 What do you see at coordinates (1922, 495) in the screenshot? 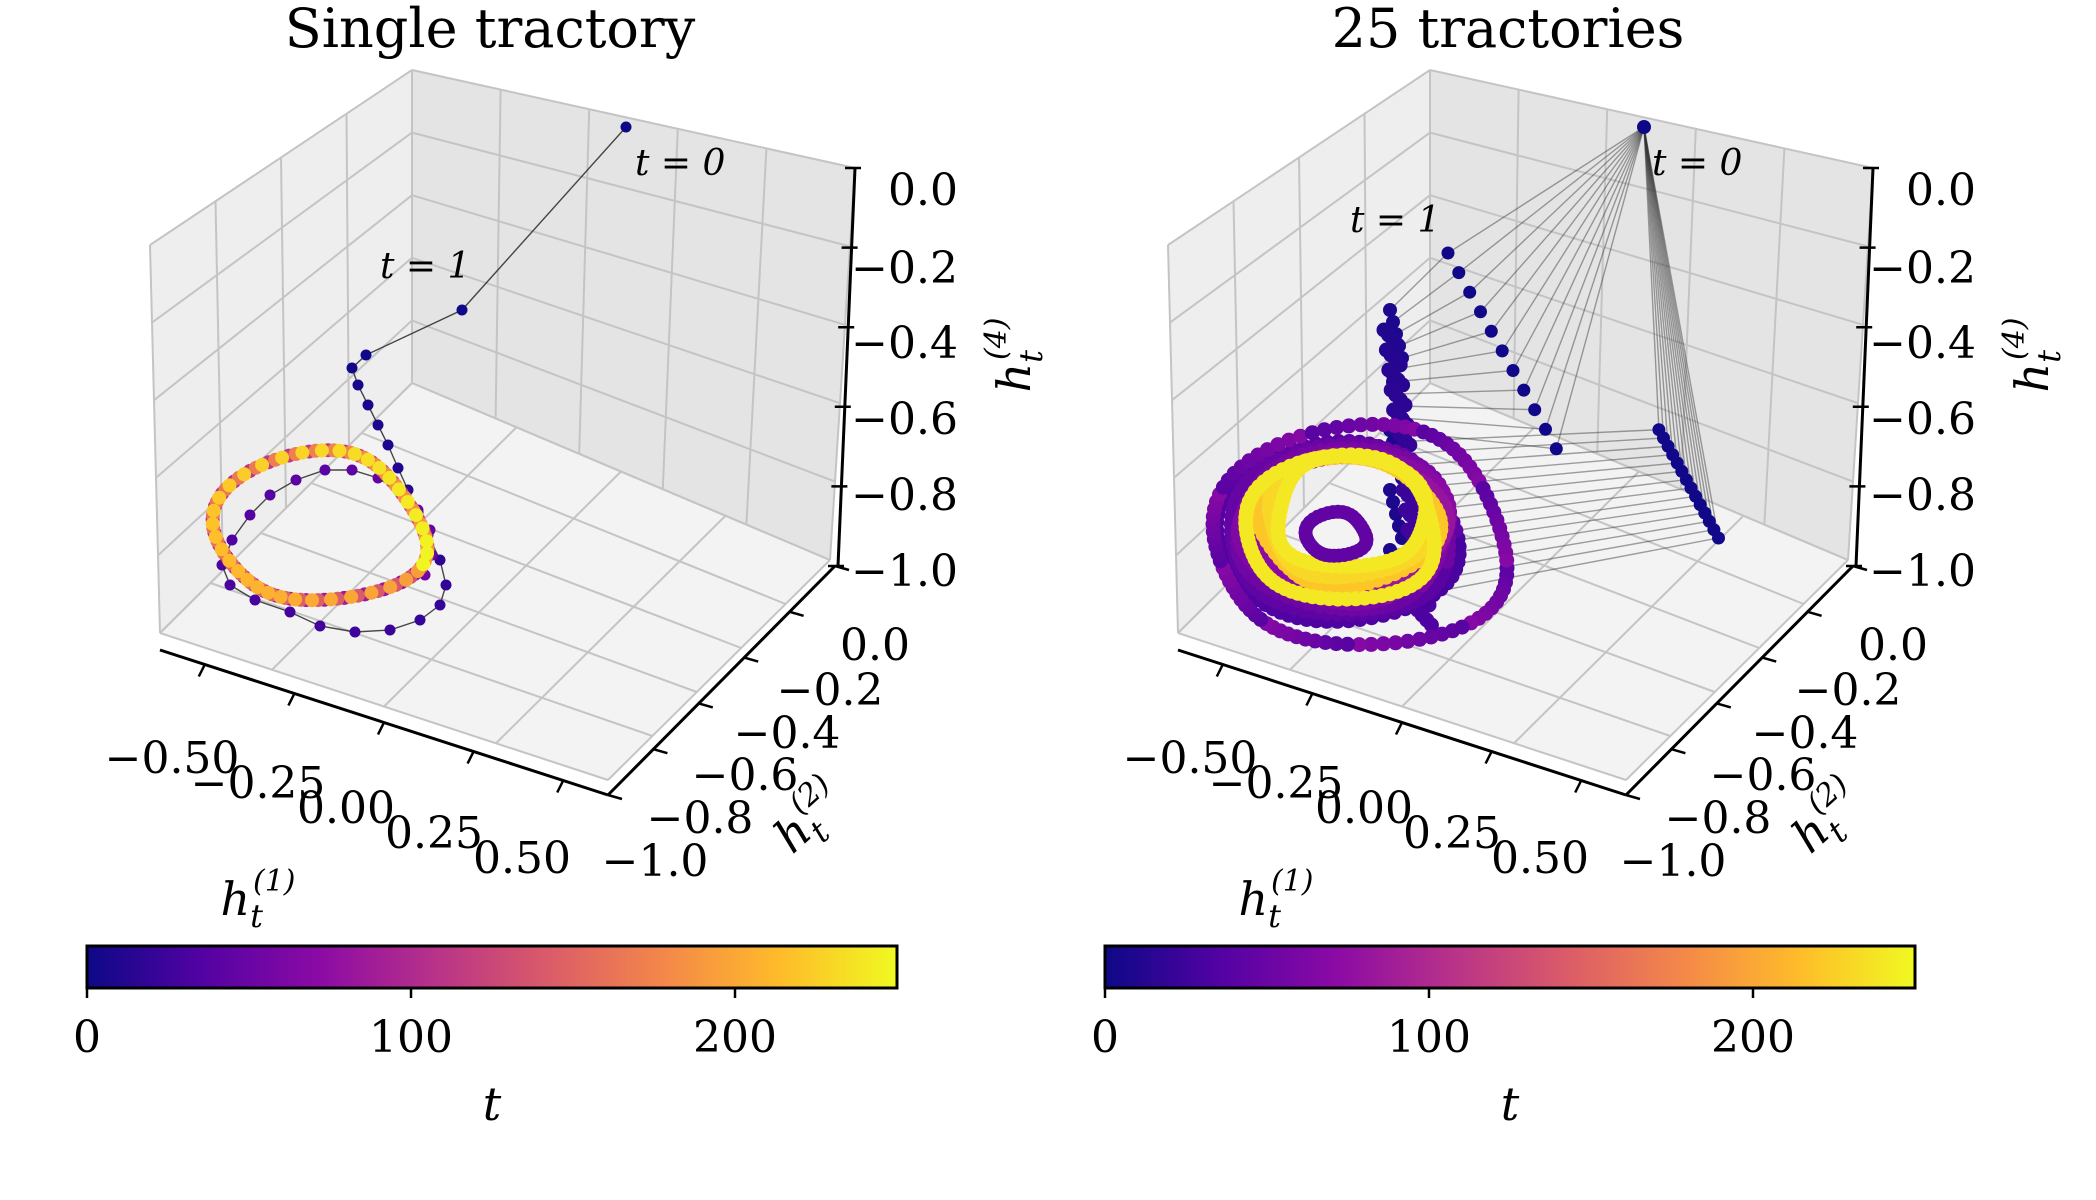
I see `z-tick-label: −0.8` at bounding box center [1922, 495].